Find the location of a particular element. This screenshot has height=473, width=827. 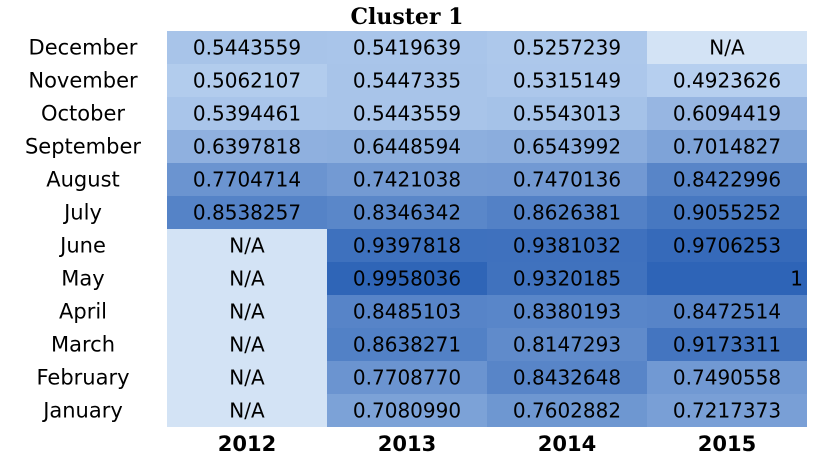

cell-november-2013 is located at coordinates (407, 80).